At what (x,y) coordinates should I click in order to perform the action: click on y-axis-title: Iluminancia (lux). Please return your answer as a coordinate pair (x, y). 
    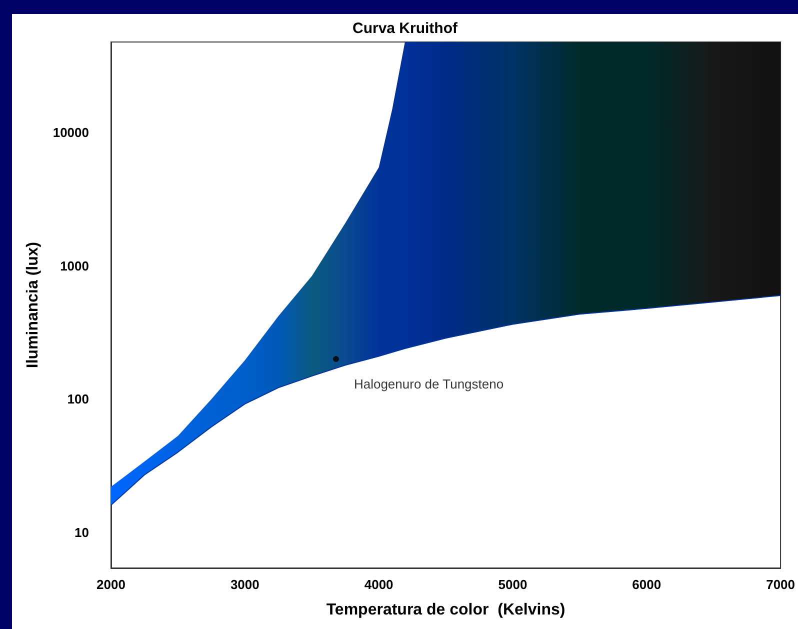
    Looking at the image, I should click on (33, 305).